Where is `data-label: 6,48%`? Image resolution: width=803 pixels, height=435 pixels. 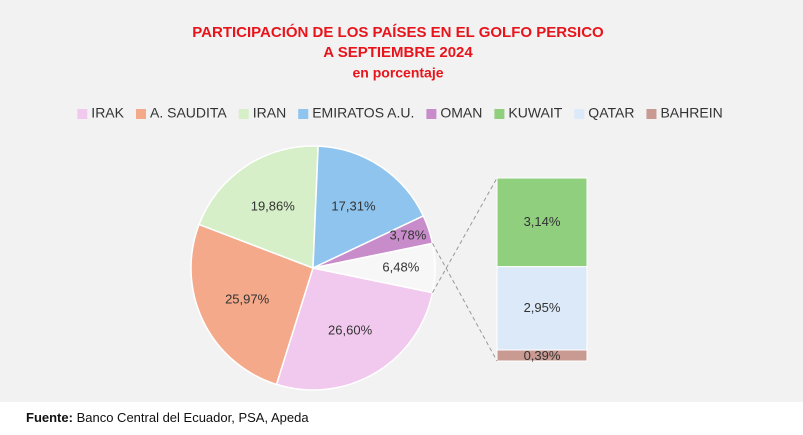
data-label: 6,48% is located at coordinates (400, 266).